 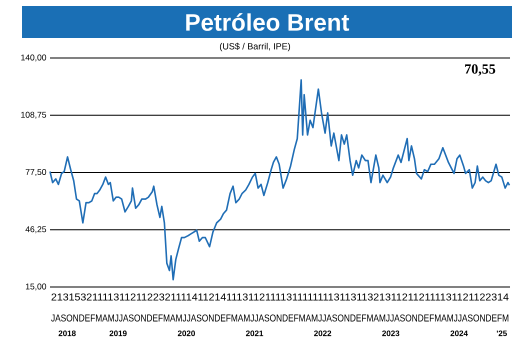 I want to click on text: JASONDEFMAMJJASONDEFMAMJJASONDEFMAMJJASONDEFMAMJJASONDEFMAMJJASONDEFMAMJJASONDEFM, so click(x=279, y=318).